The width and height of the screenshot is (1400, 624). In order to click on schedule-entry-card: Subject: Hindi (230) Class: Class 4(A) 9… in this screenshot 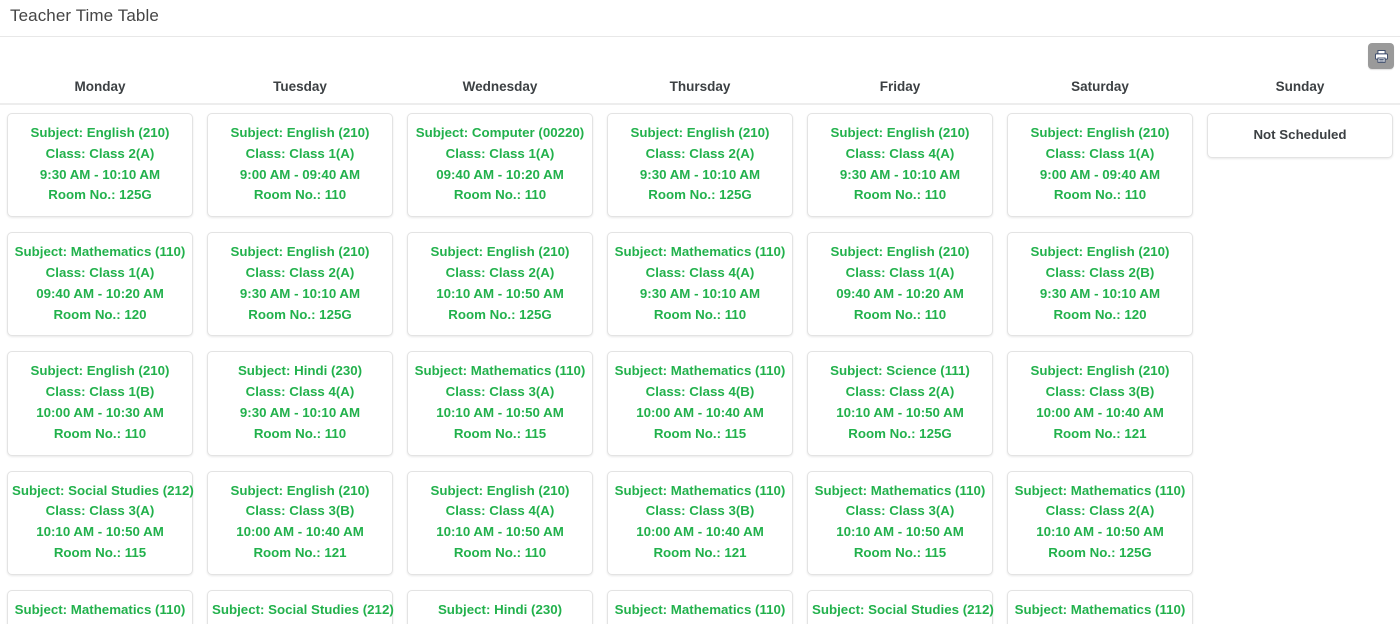, I will do `click(300, 403)`.